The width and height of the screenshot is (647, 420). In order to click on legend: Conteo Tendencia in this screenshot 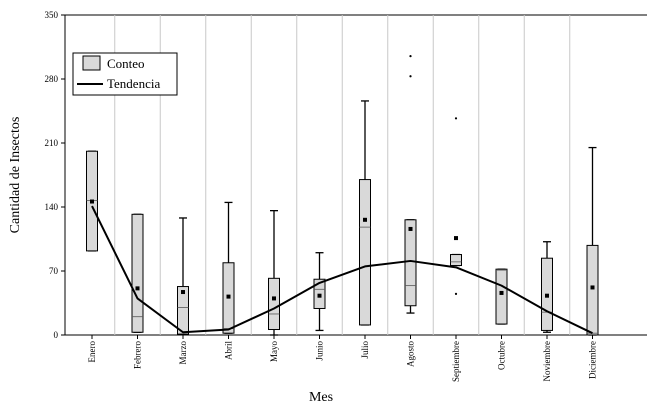, I will do `click(125, 74)`.